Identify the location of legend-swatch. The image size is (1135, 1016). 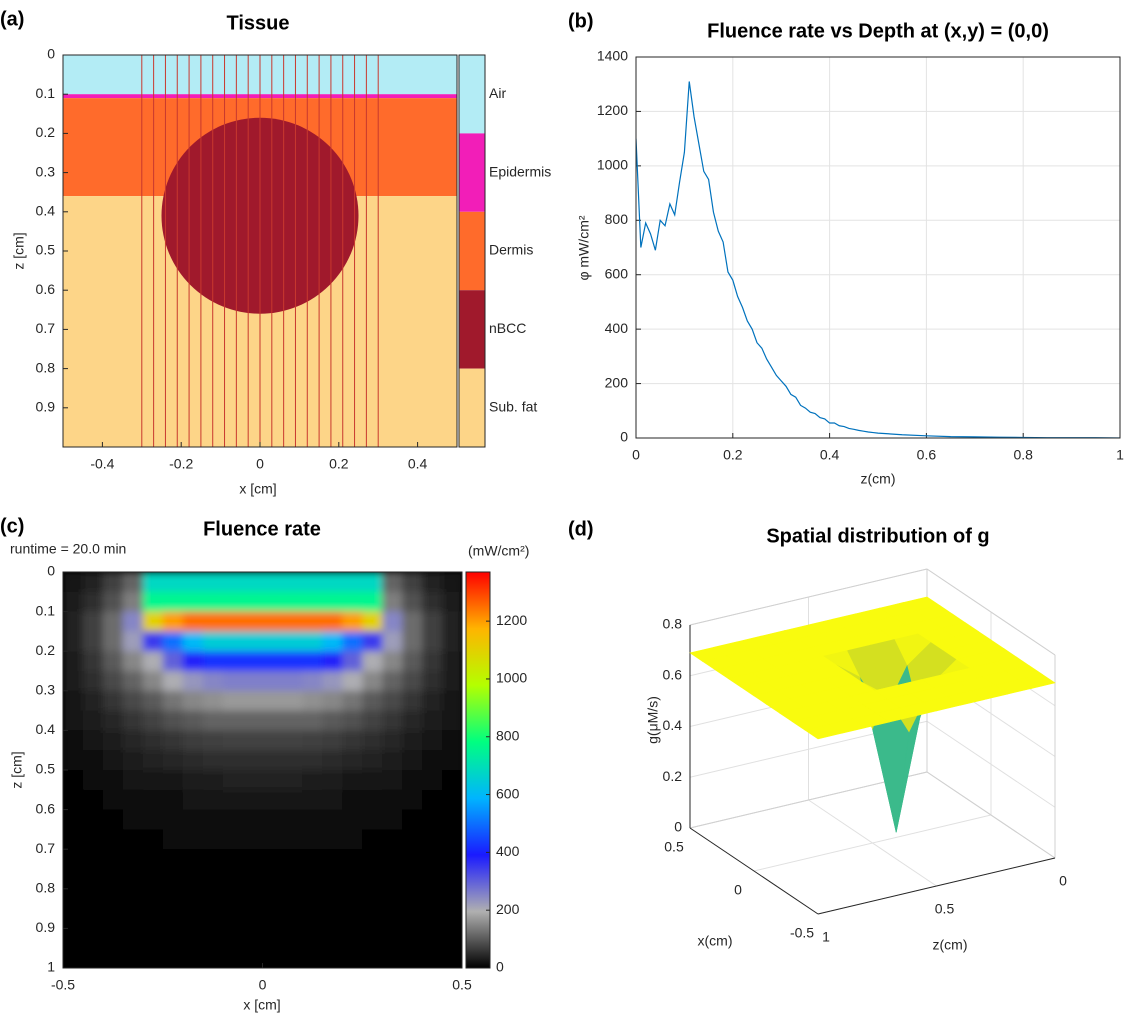
(472, 329).